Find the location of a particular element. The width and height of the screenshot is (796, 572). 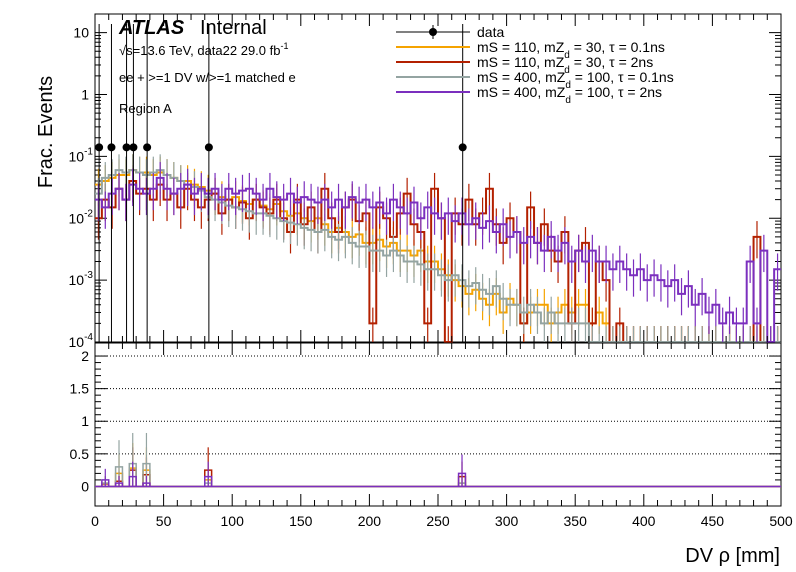

ratio-y-tick-label: 2 is located at coordinates (85, 356).